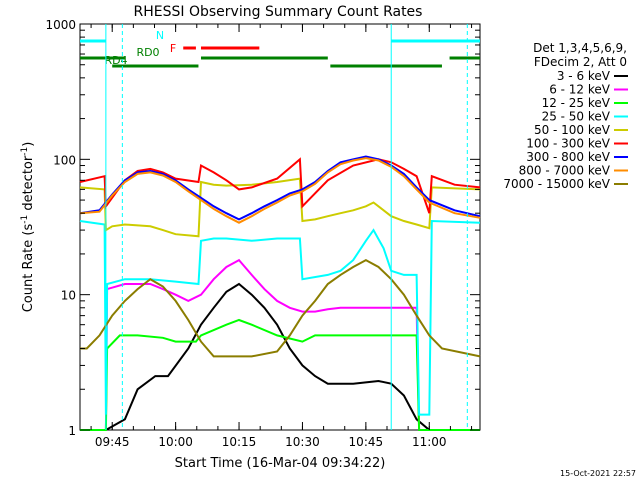 The height and width of the screenshot is (480, 640). What do you see at coordinates (572, 130) in the screenshot?
I see `legend-entry-label: 50 - 100 keV` at bounding box center [572, 130].